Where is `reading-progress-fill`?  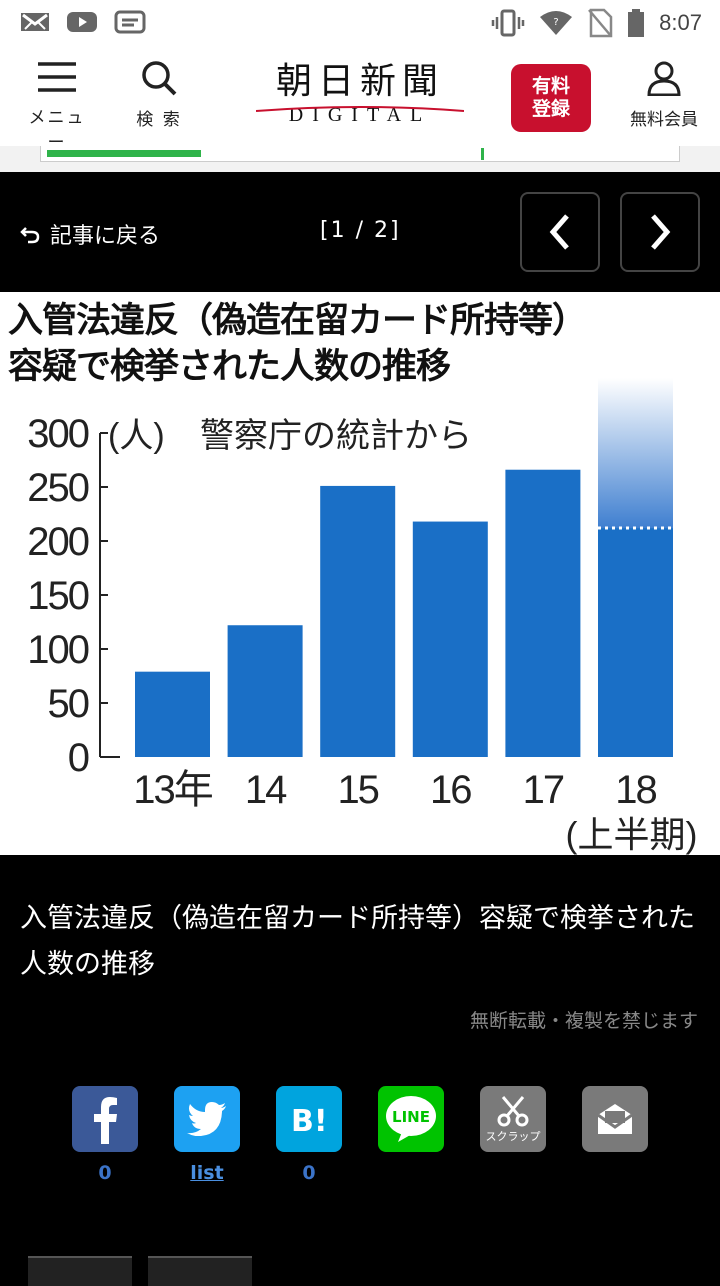 reading-progress-fill is located at coordinates (124, 153).